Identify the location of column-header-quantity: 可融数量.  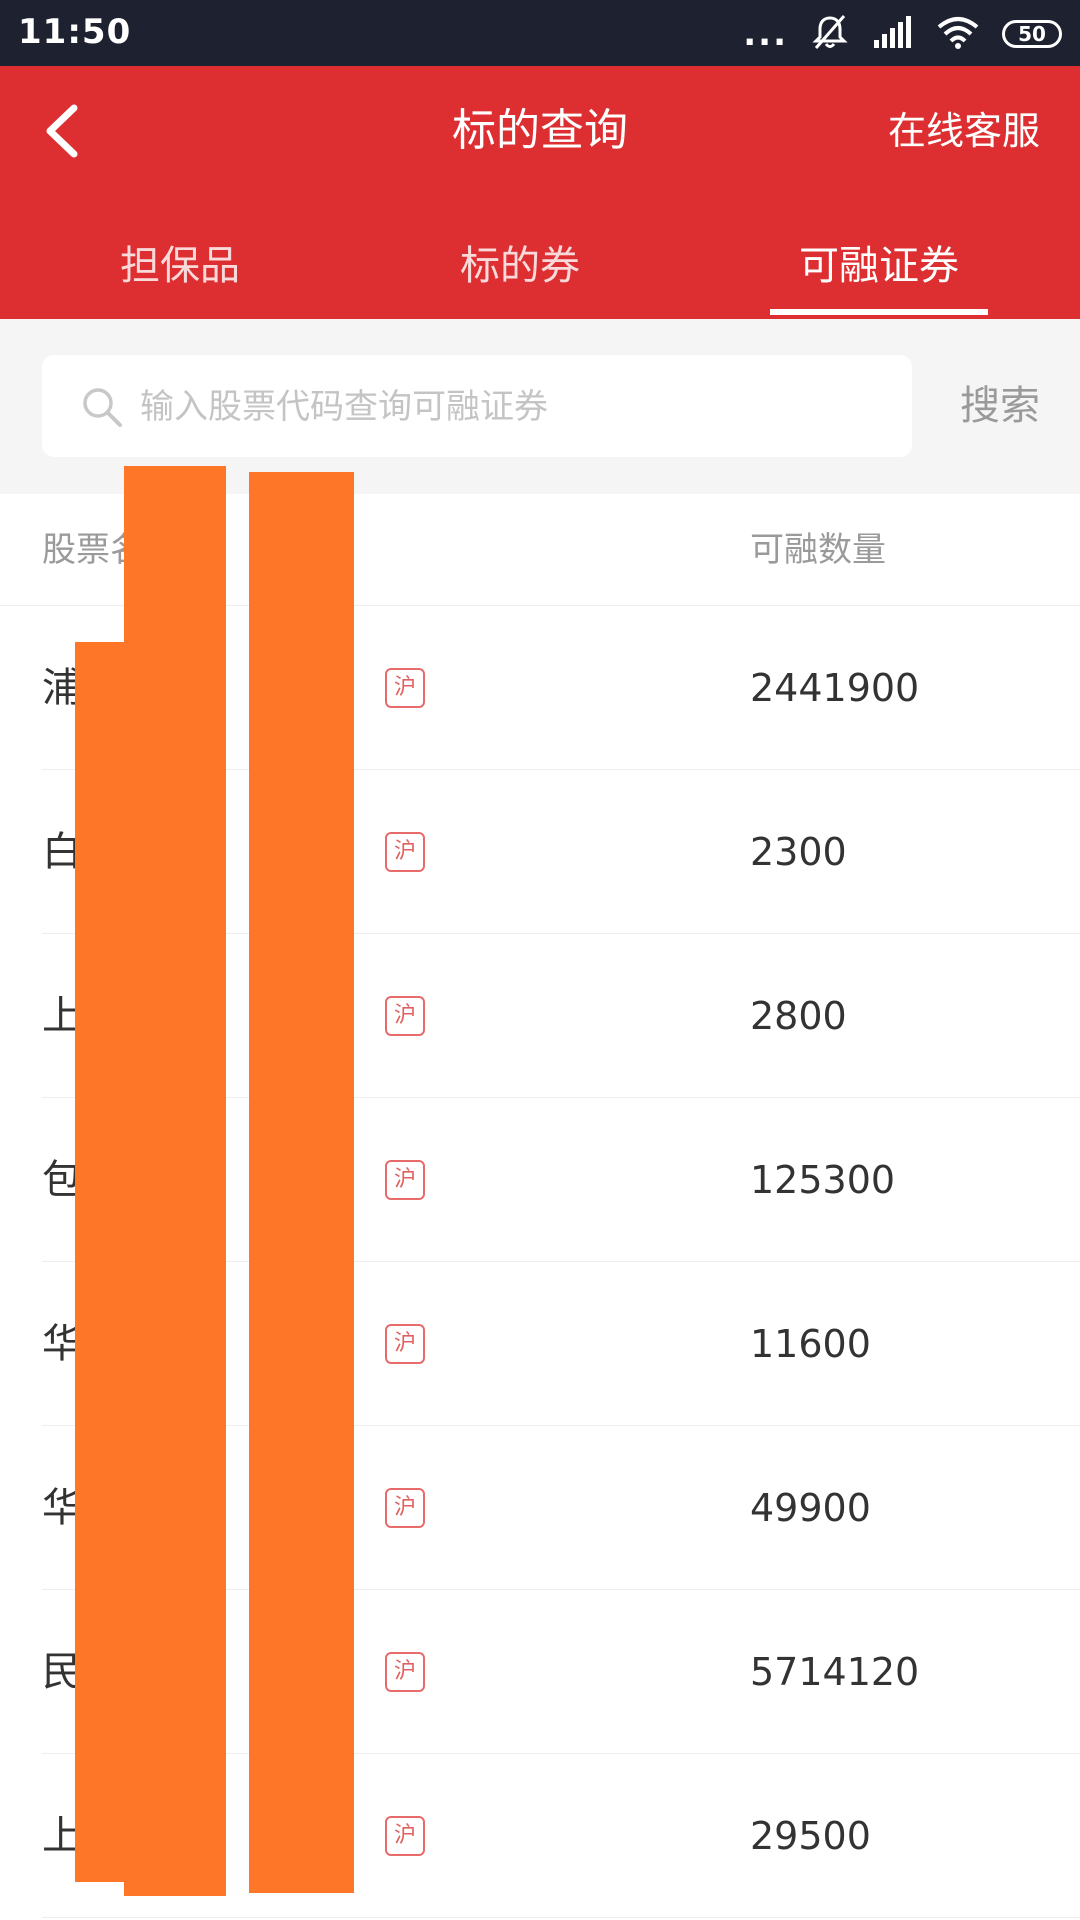
(818, 550).